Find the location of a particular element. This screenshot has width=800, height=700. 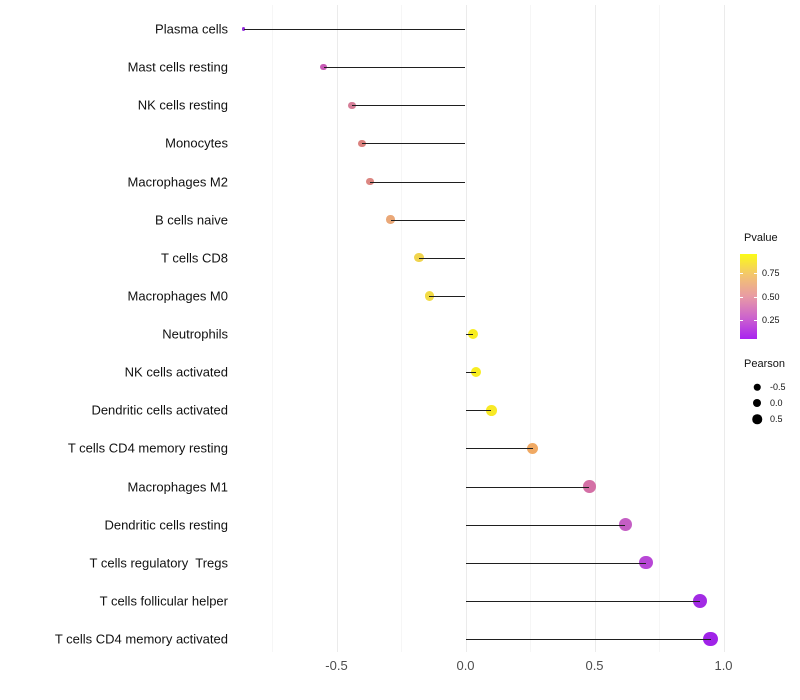

category-label: Monocytes is located at coordinates (196, 143).